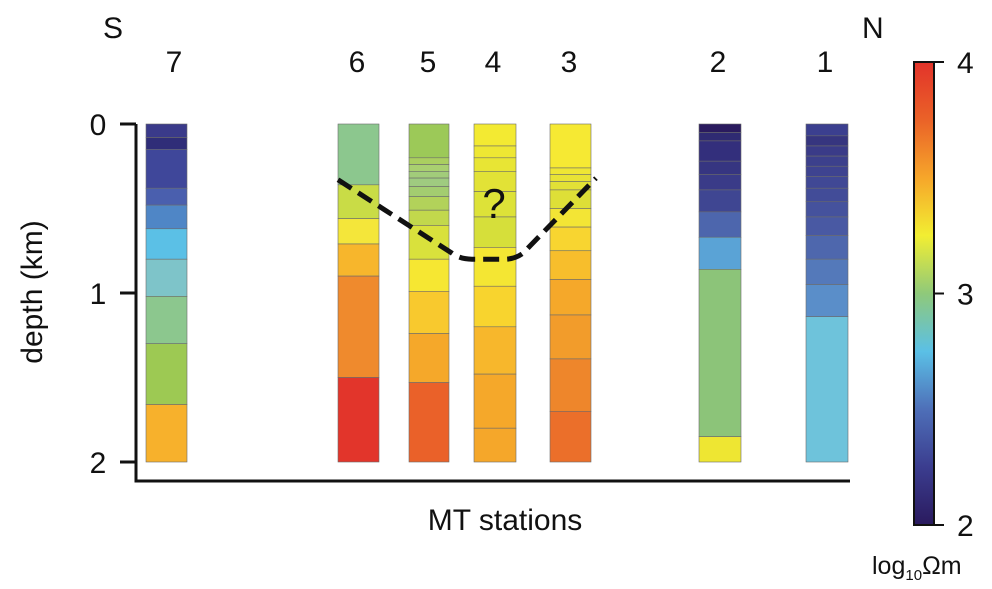 The width and height of the screenshot is (992, 589). What do you see at coordinates (873, 28) in the screenshot?
I see `direction-label-north: N` at bounding box center [873, 28].